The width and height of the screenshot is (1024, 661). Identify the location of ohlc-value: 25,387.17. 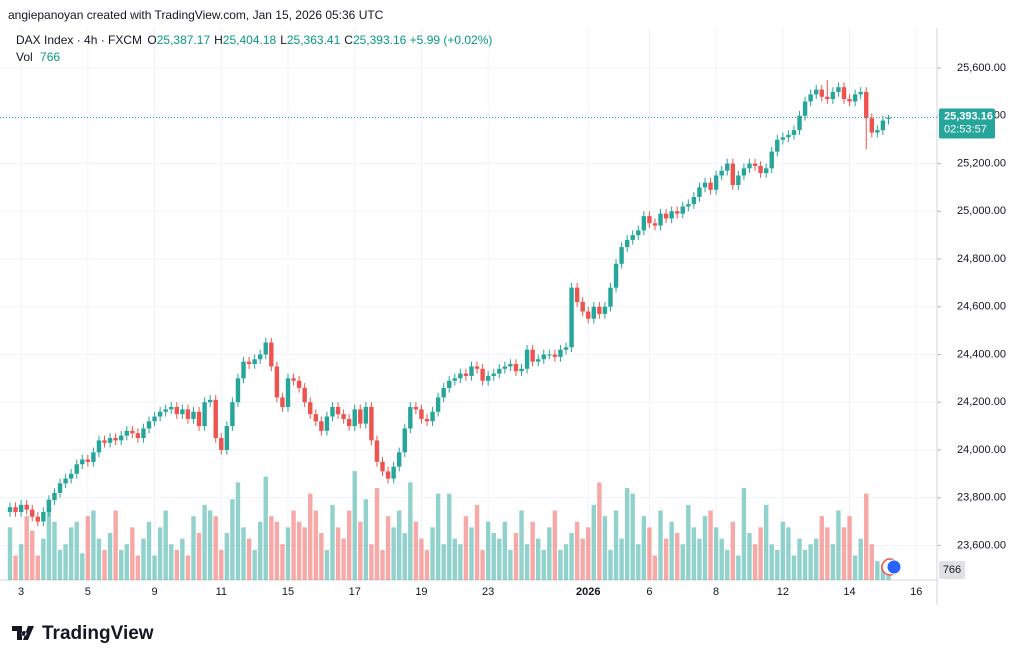
(183, 40).